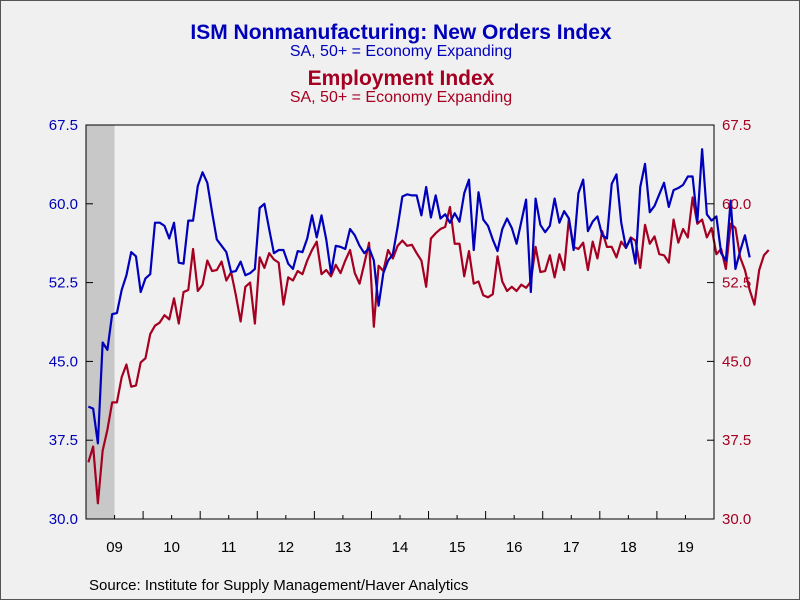 The width and height of the screenshot is (800, 600). Describe the element at coordinates (736, 519) in the screenshot. I see `y-right-tick-label: 30.0` at that location.